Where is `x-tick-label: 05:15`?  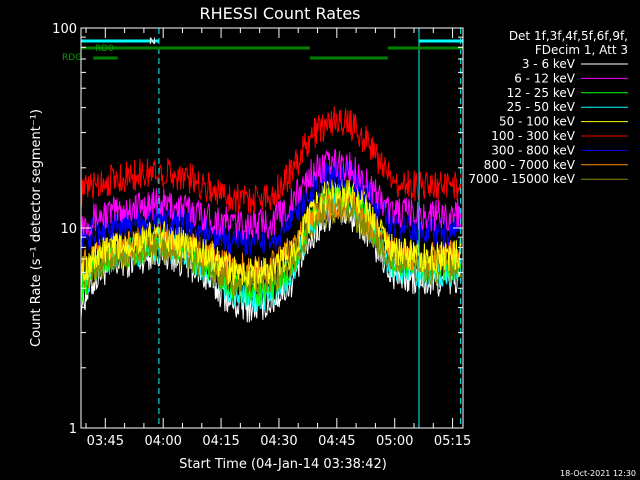 x-tick-label: 05:15 is located at coordinates (452, 441).